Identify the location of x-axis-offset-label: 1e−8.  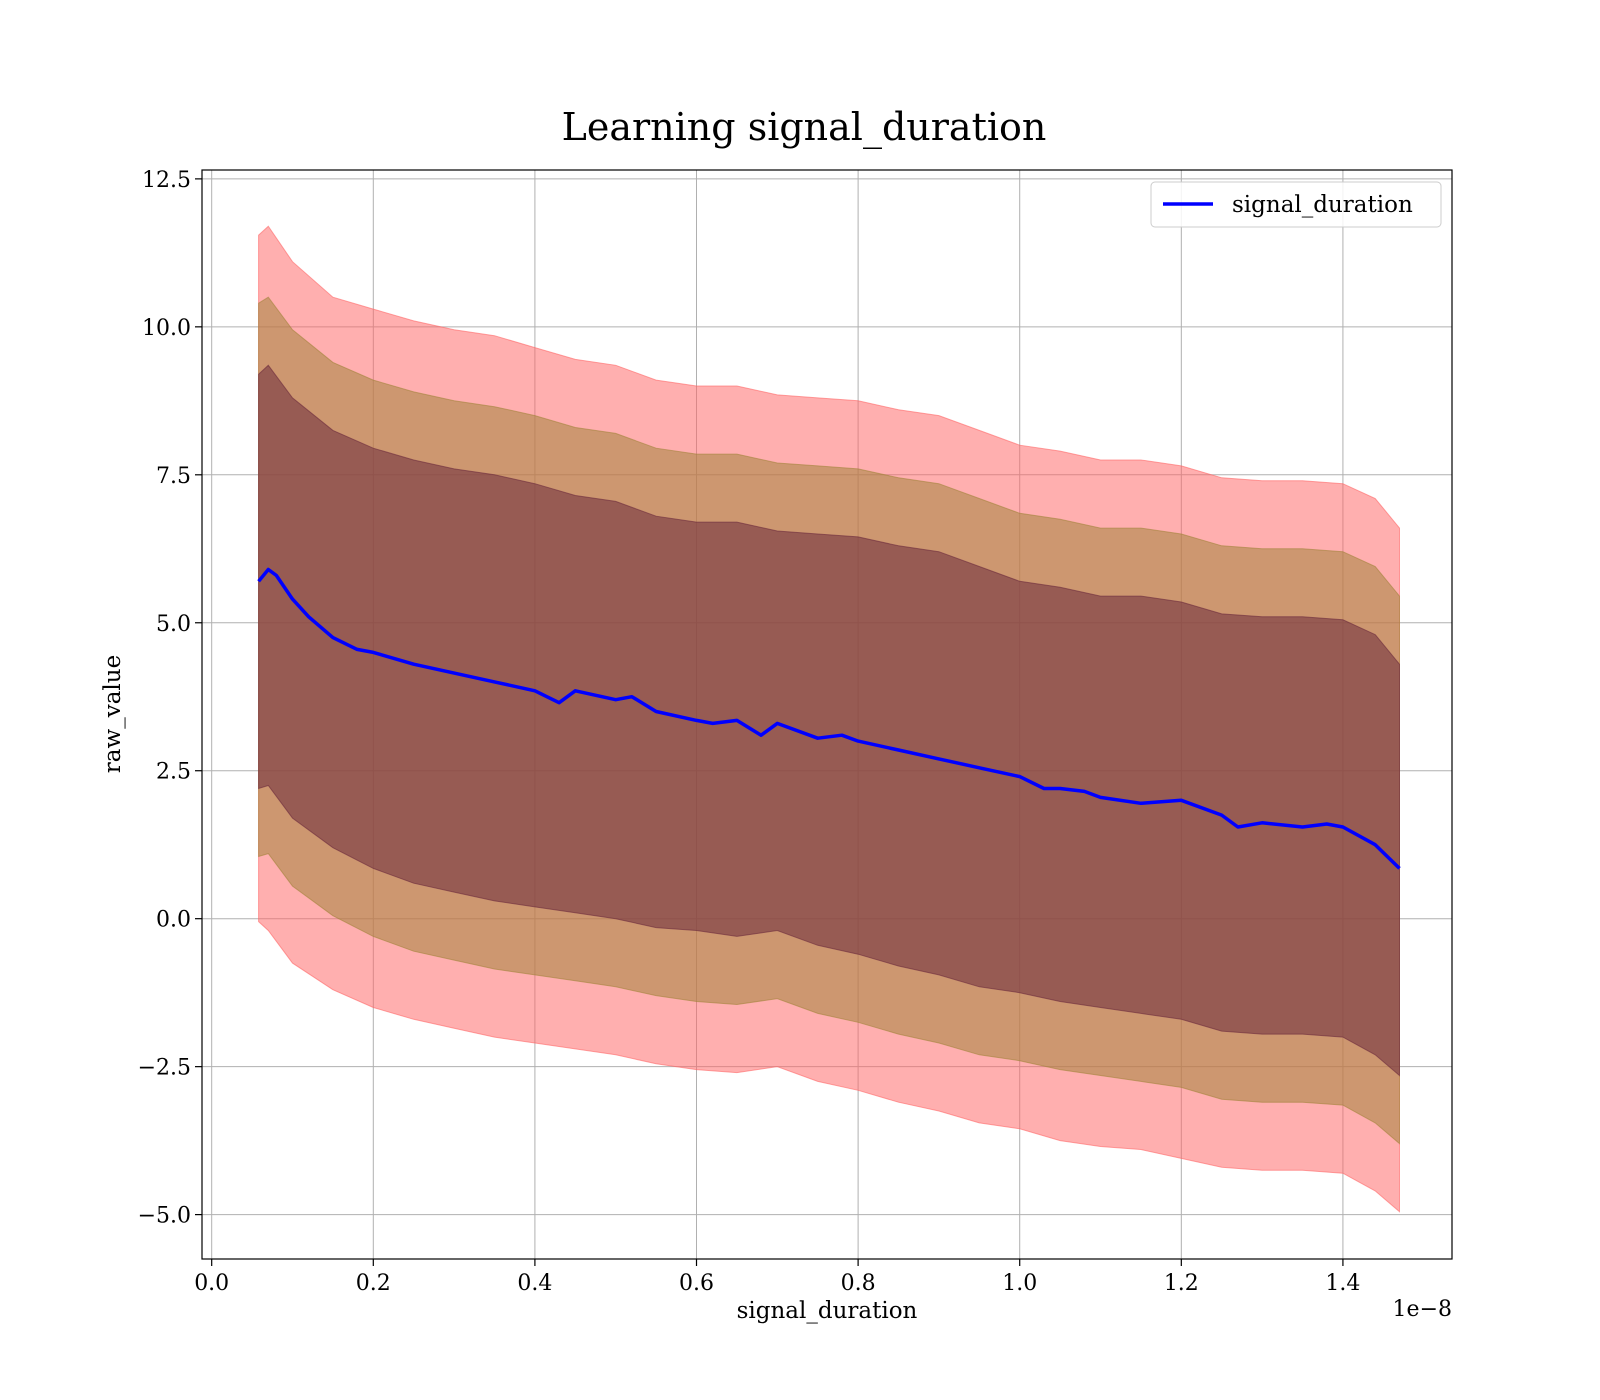
(1422, 1309).